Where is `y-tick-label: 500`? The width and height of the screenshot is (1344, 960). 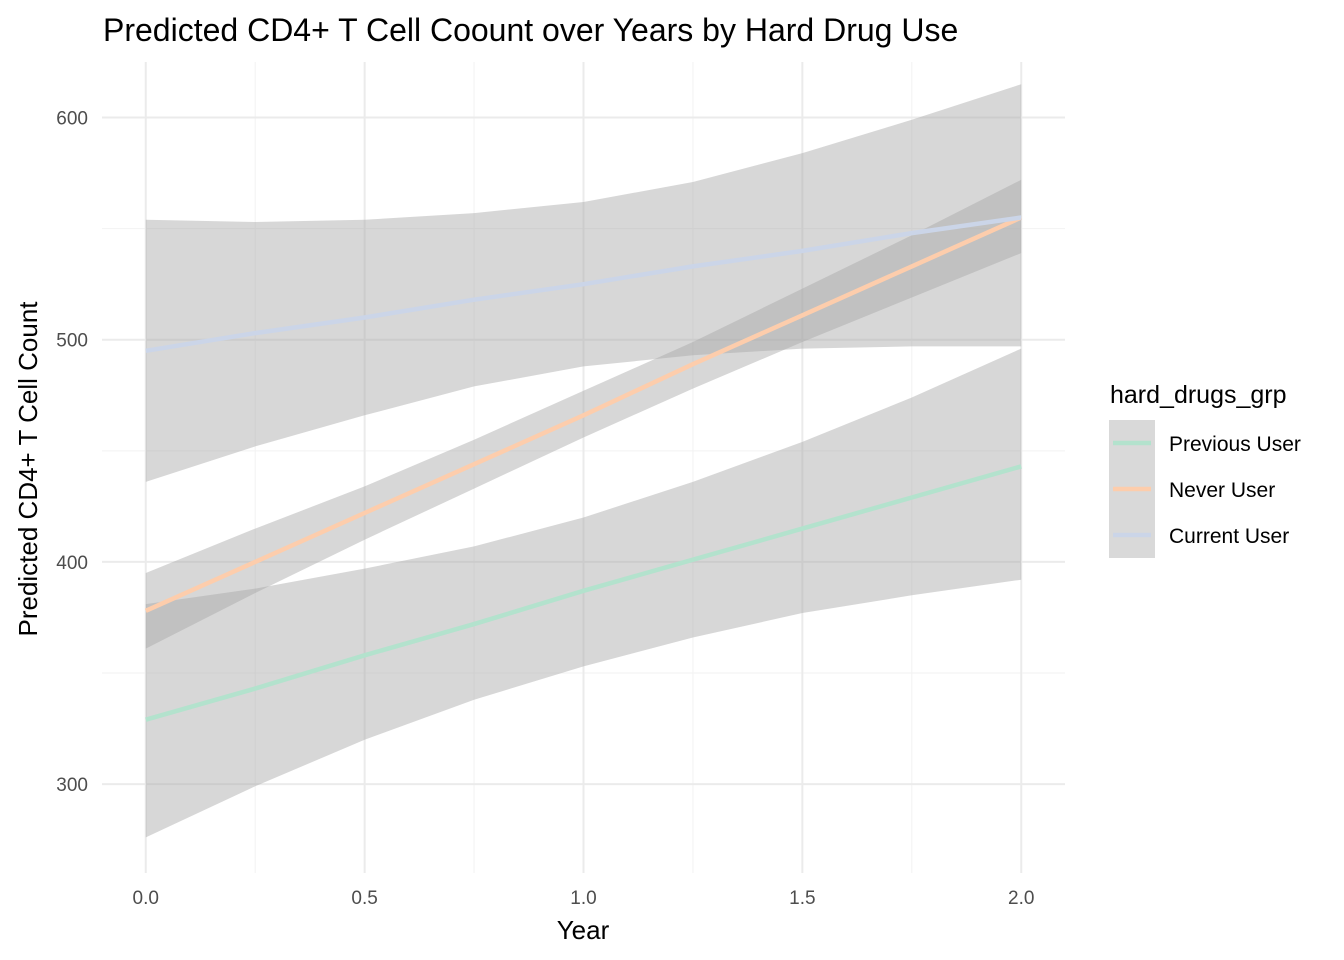
y-tick-label: 500 is located at coordinates (72, 341).